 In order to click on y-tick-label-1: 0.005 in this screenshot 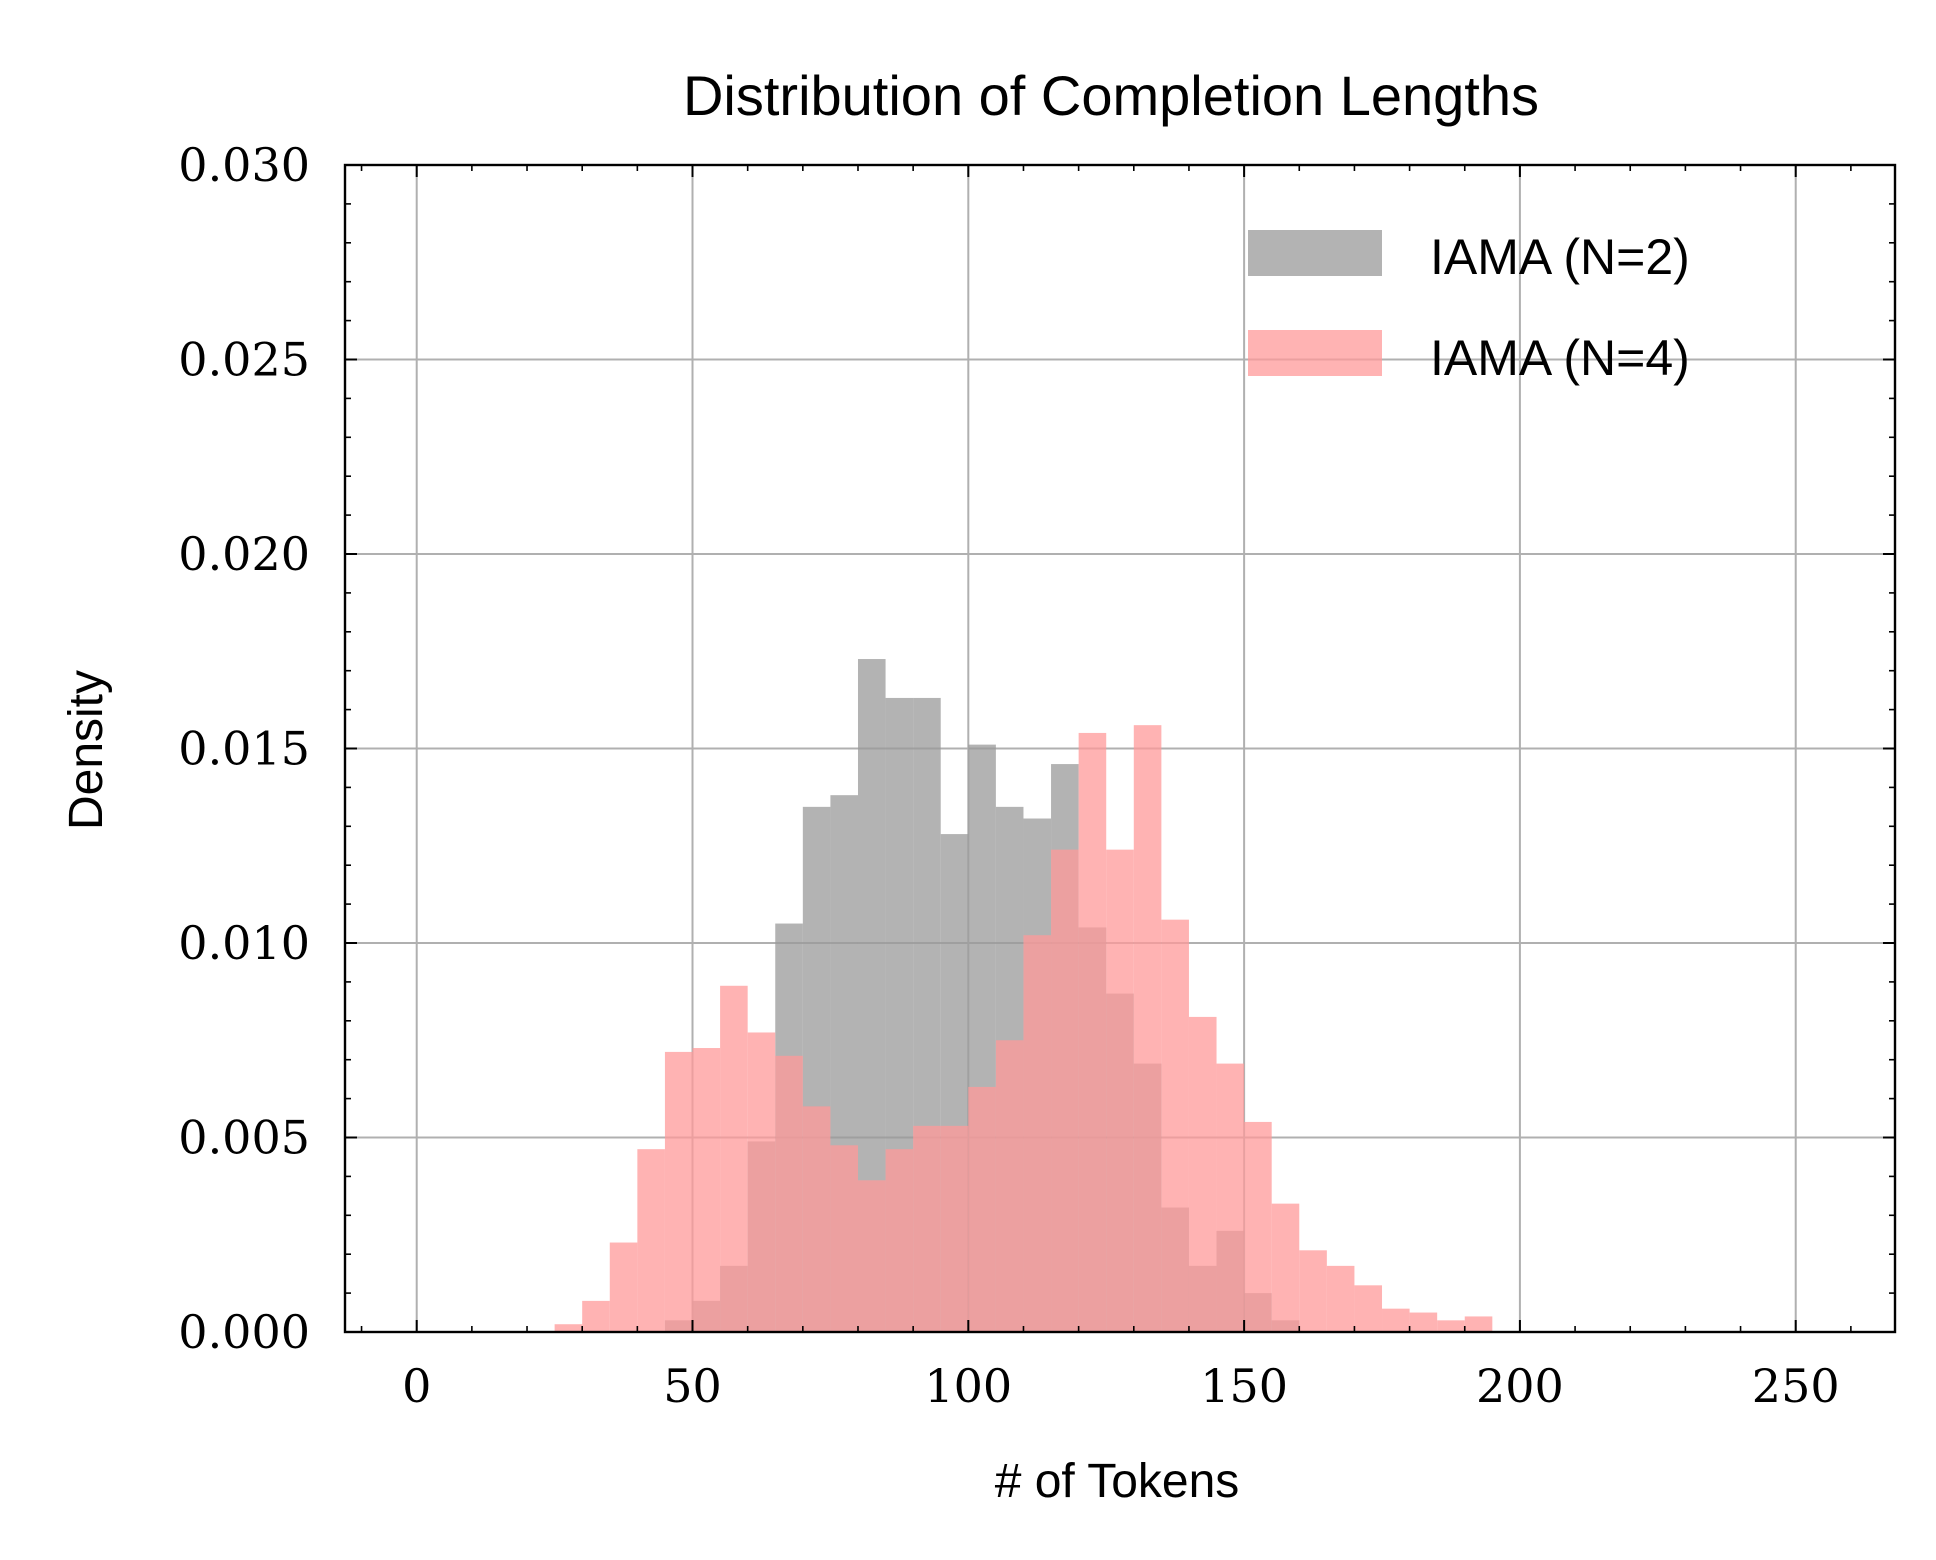, I will do `click(244, 1138)`.